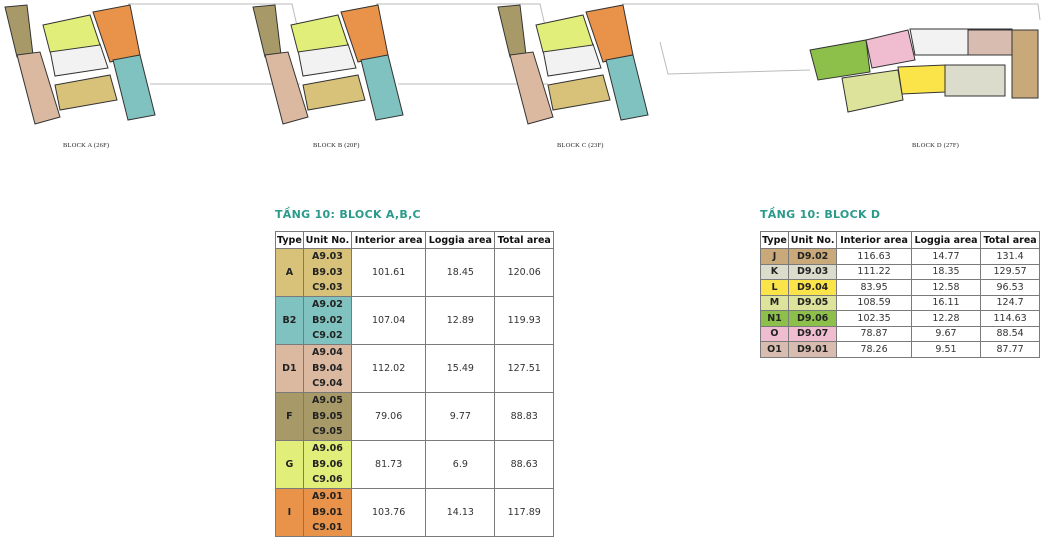  I want to click on interior-area-cell: 78.87, so click(874, 333).